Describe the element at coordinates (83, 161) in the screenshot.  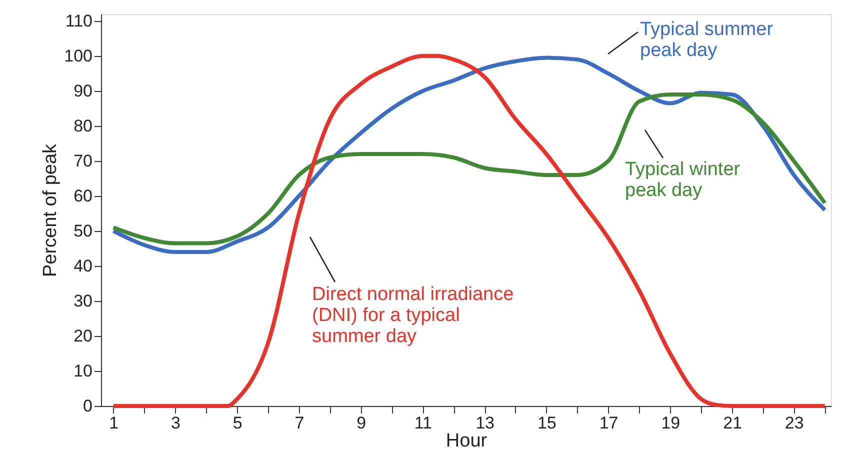
I see `y-tick-label: 70` at that location.